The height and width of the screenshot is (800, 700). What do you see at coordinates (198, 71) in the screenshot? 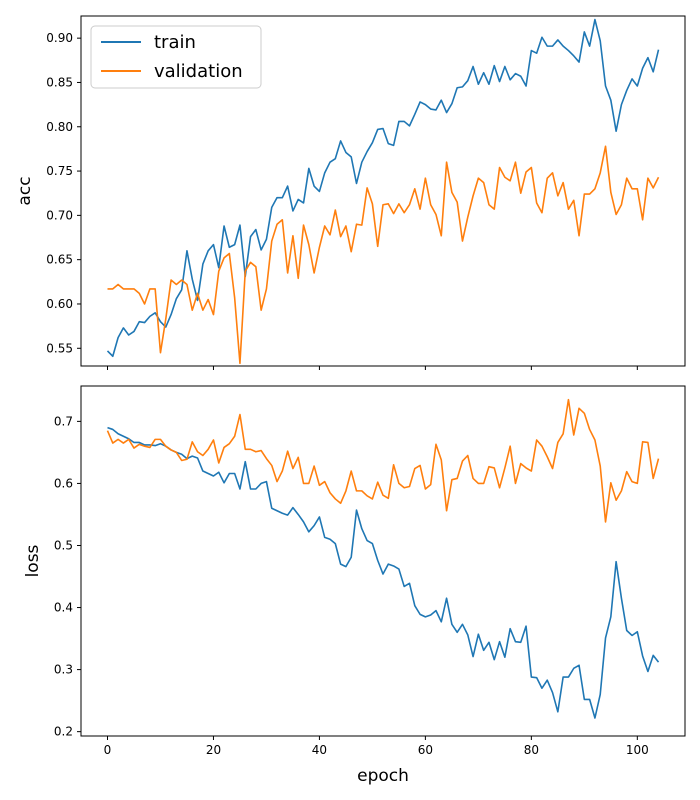
I see `legend-label-validation: validation` at bounding box center [198, 71].